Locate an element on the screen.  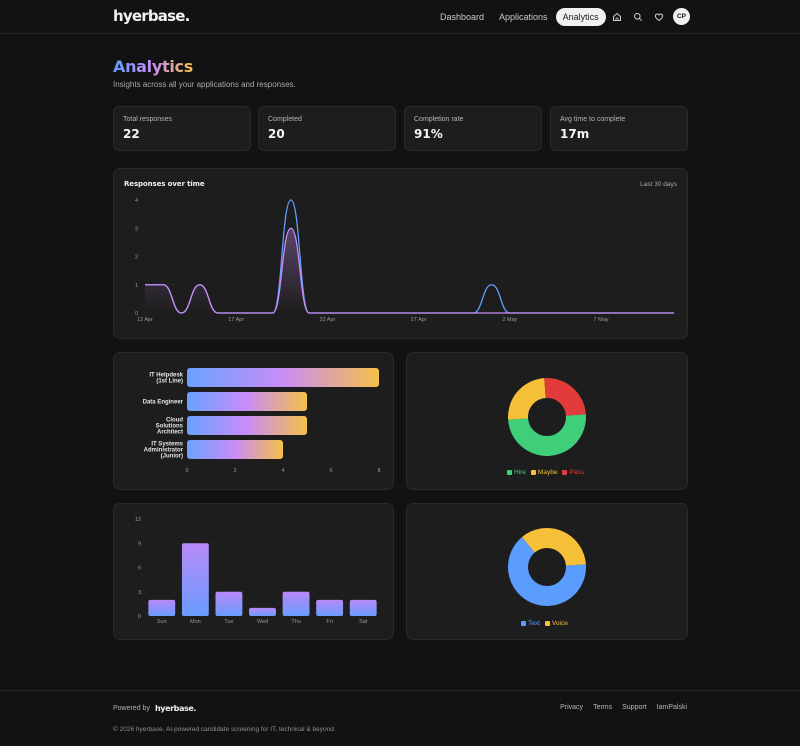
home-icon is located at coordinates (617, 17).